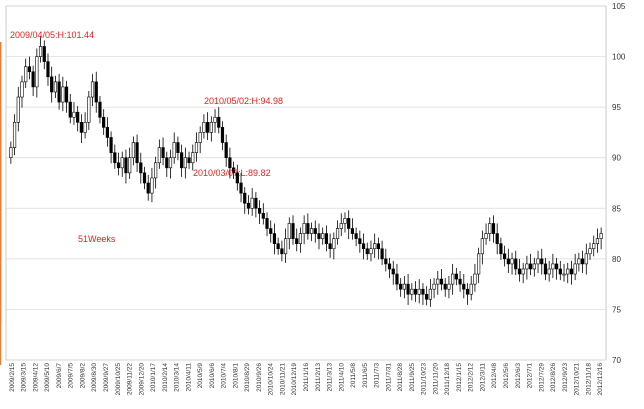 The width and height of the screenshot is (644, 409). I want to click on x-tick-label: 2012/1/15, so click(459, 377).